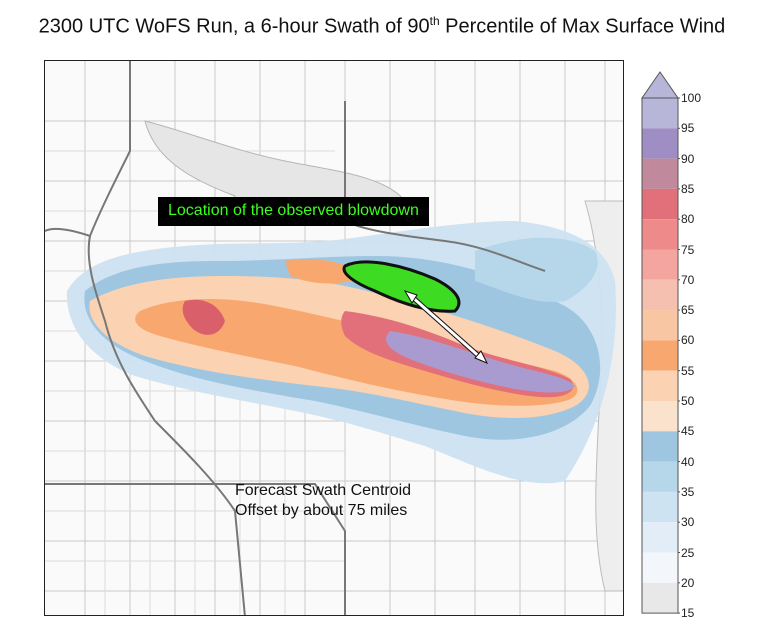  Describe the element at coordinates (688, 219) in the screenshot. I see `colorbar-tick-label: 80` at that location.